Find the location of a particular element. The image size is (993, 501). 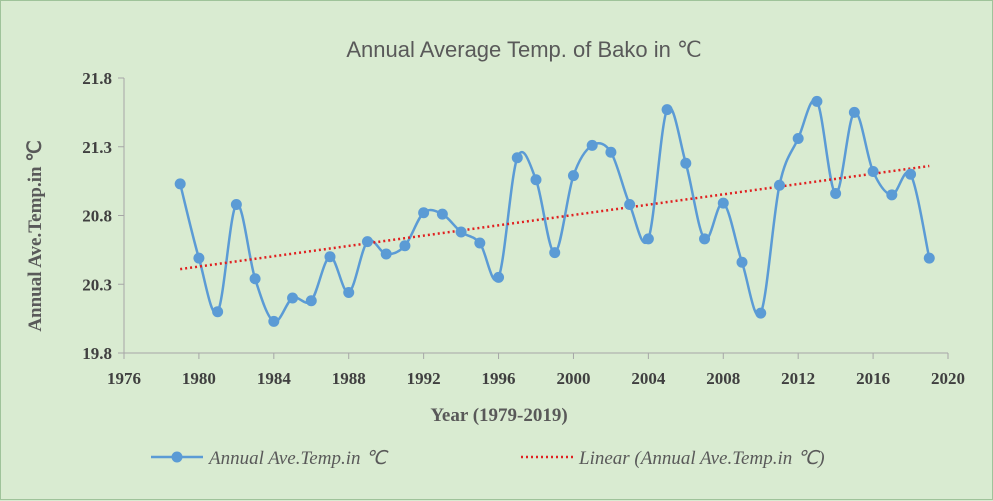

x-tick-label: 2016 is located at coordinates (873, 378).